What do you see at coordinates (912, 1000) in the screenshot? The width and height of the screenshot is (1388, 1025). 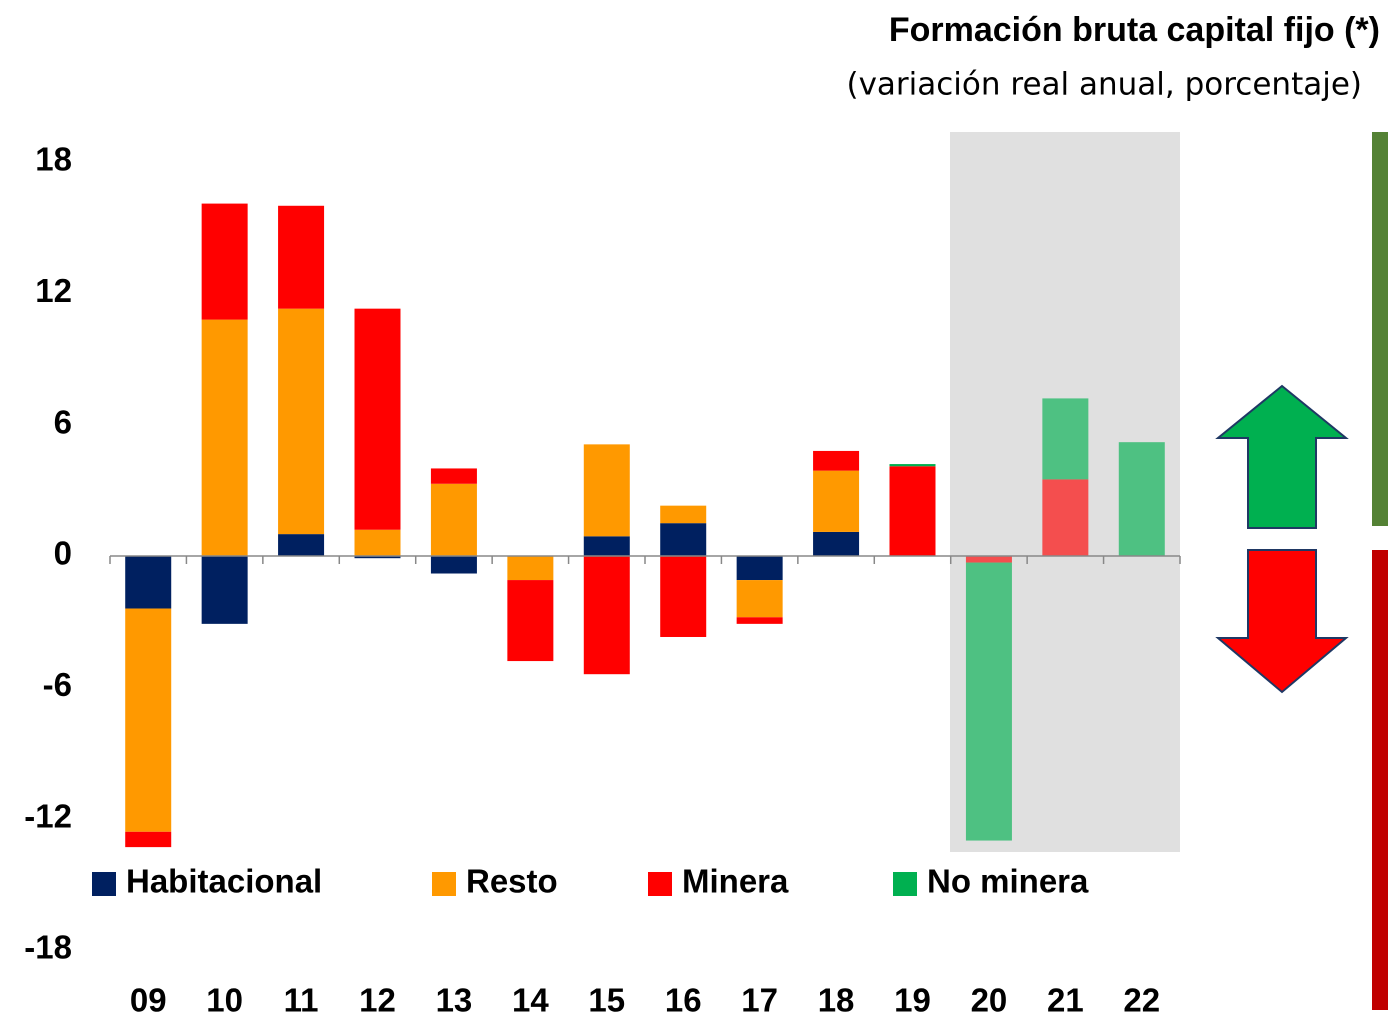 I see `x-tick-label: 19` at bounding box center [912, 1000].